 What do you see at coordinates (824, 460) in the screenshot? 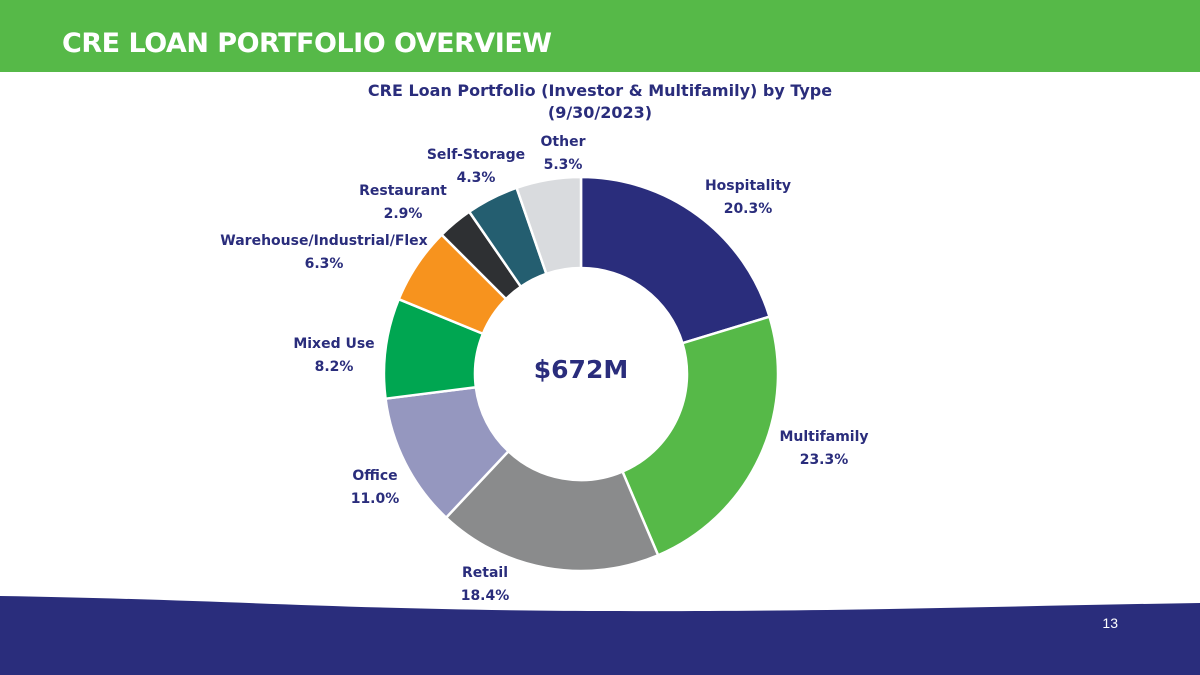
I see `label-multifamily-value: 23.3%` at bounding box center [824, 460].